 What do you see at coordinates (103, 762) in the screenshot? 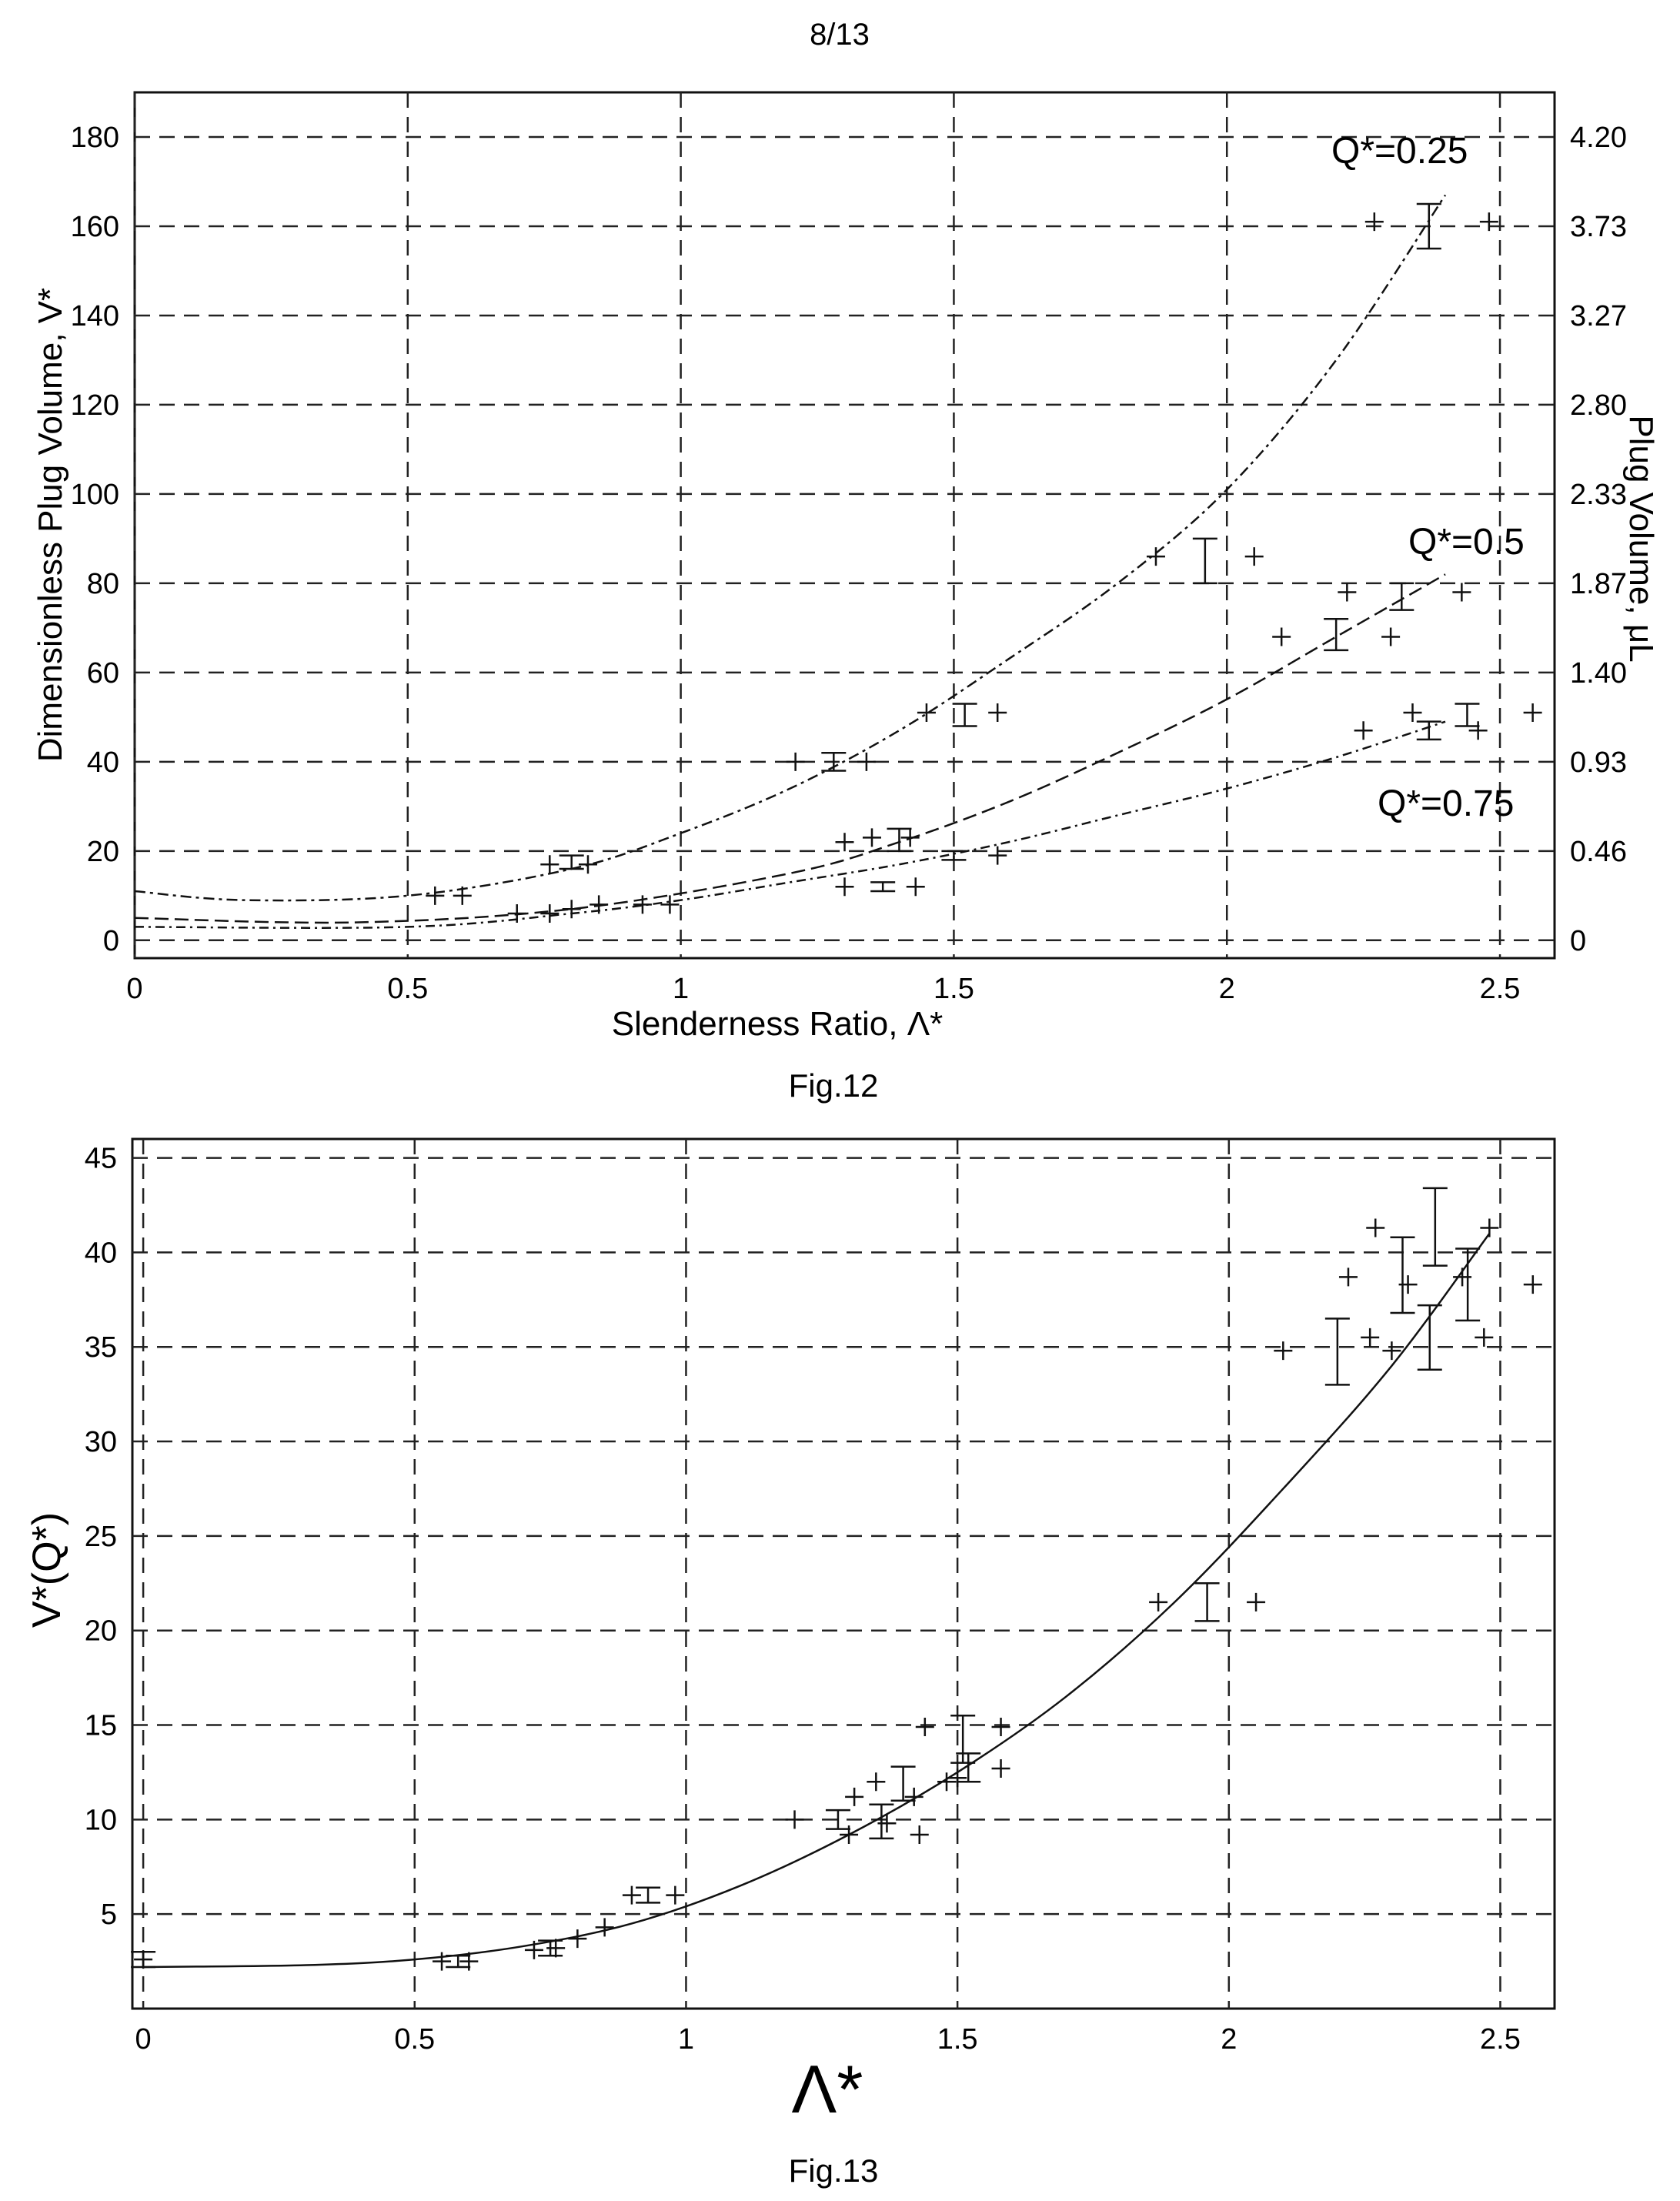
I see `fig12-y-tick-label: 40` at bounding box center [103, 762].